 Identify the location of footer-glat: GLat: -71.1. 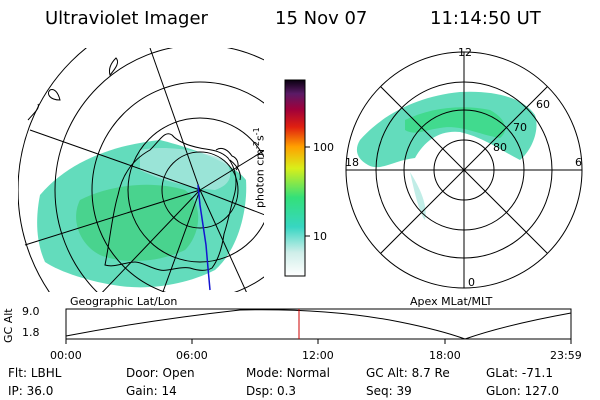
(519, 373).